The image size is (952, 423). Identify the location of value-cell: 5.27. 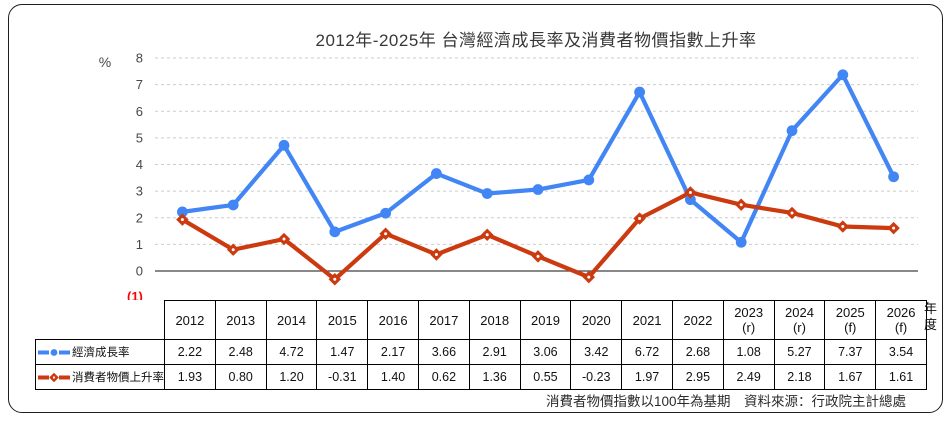
(799, 352).